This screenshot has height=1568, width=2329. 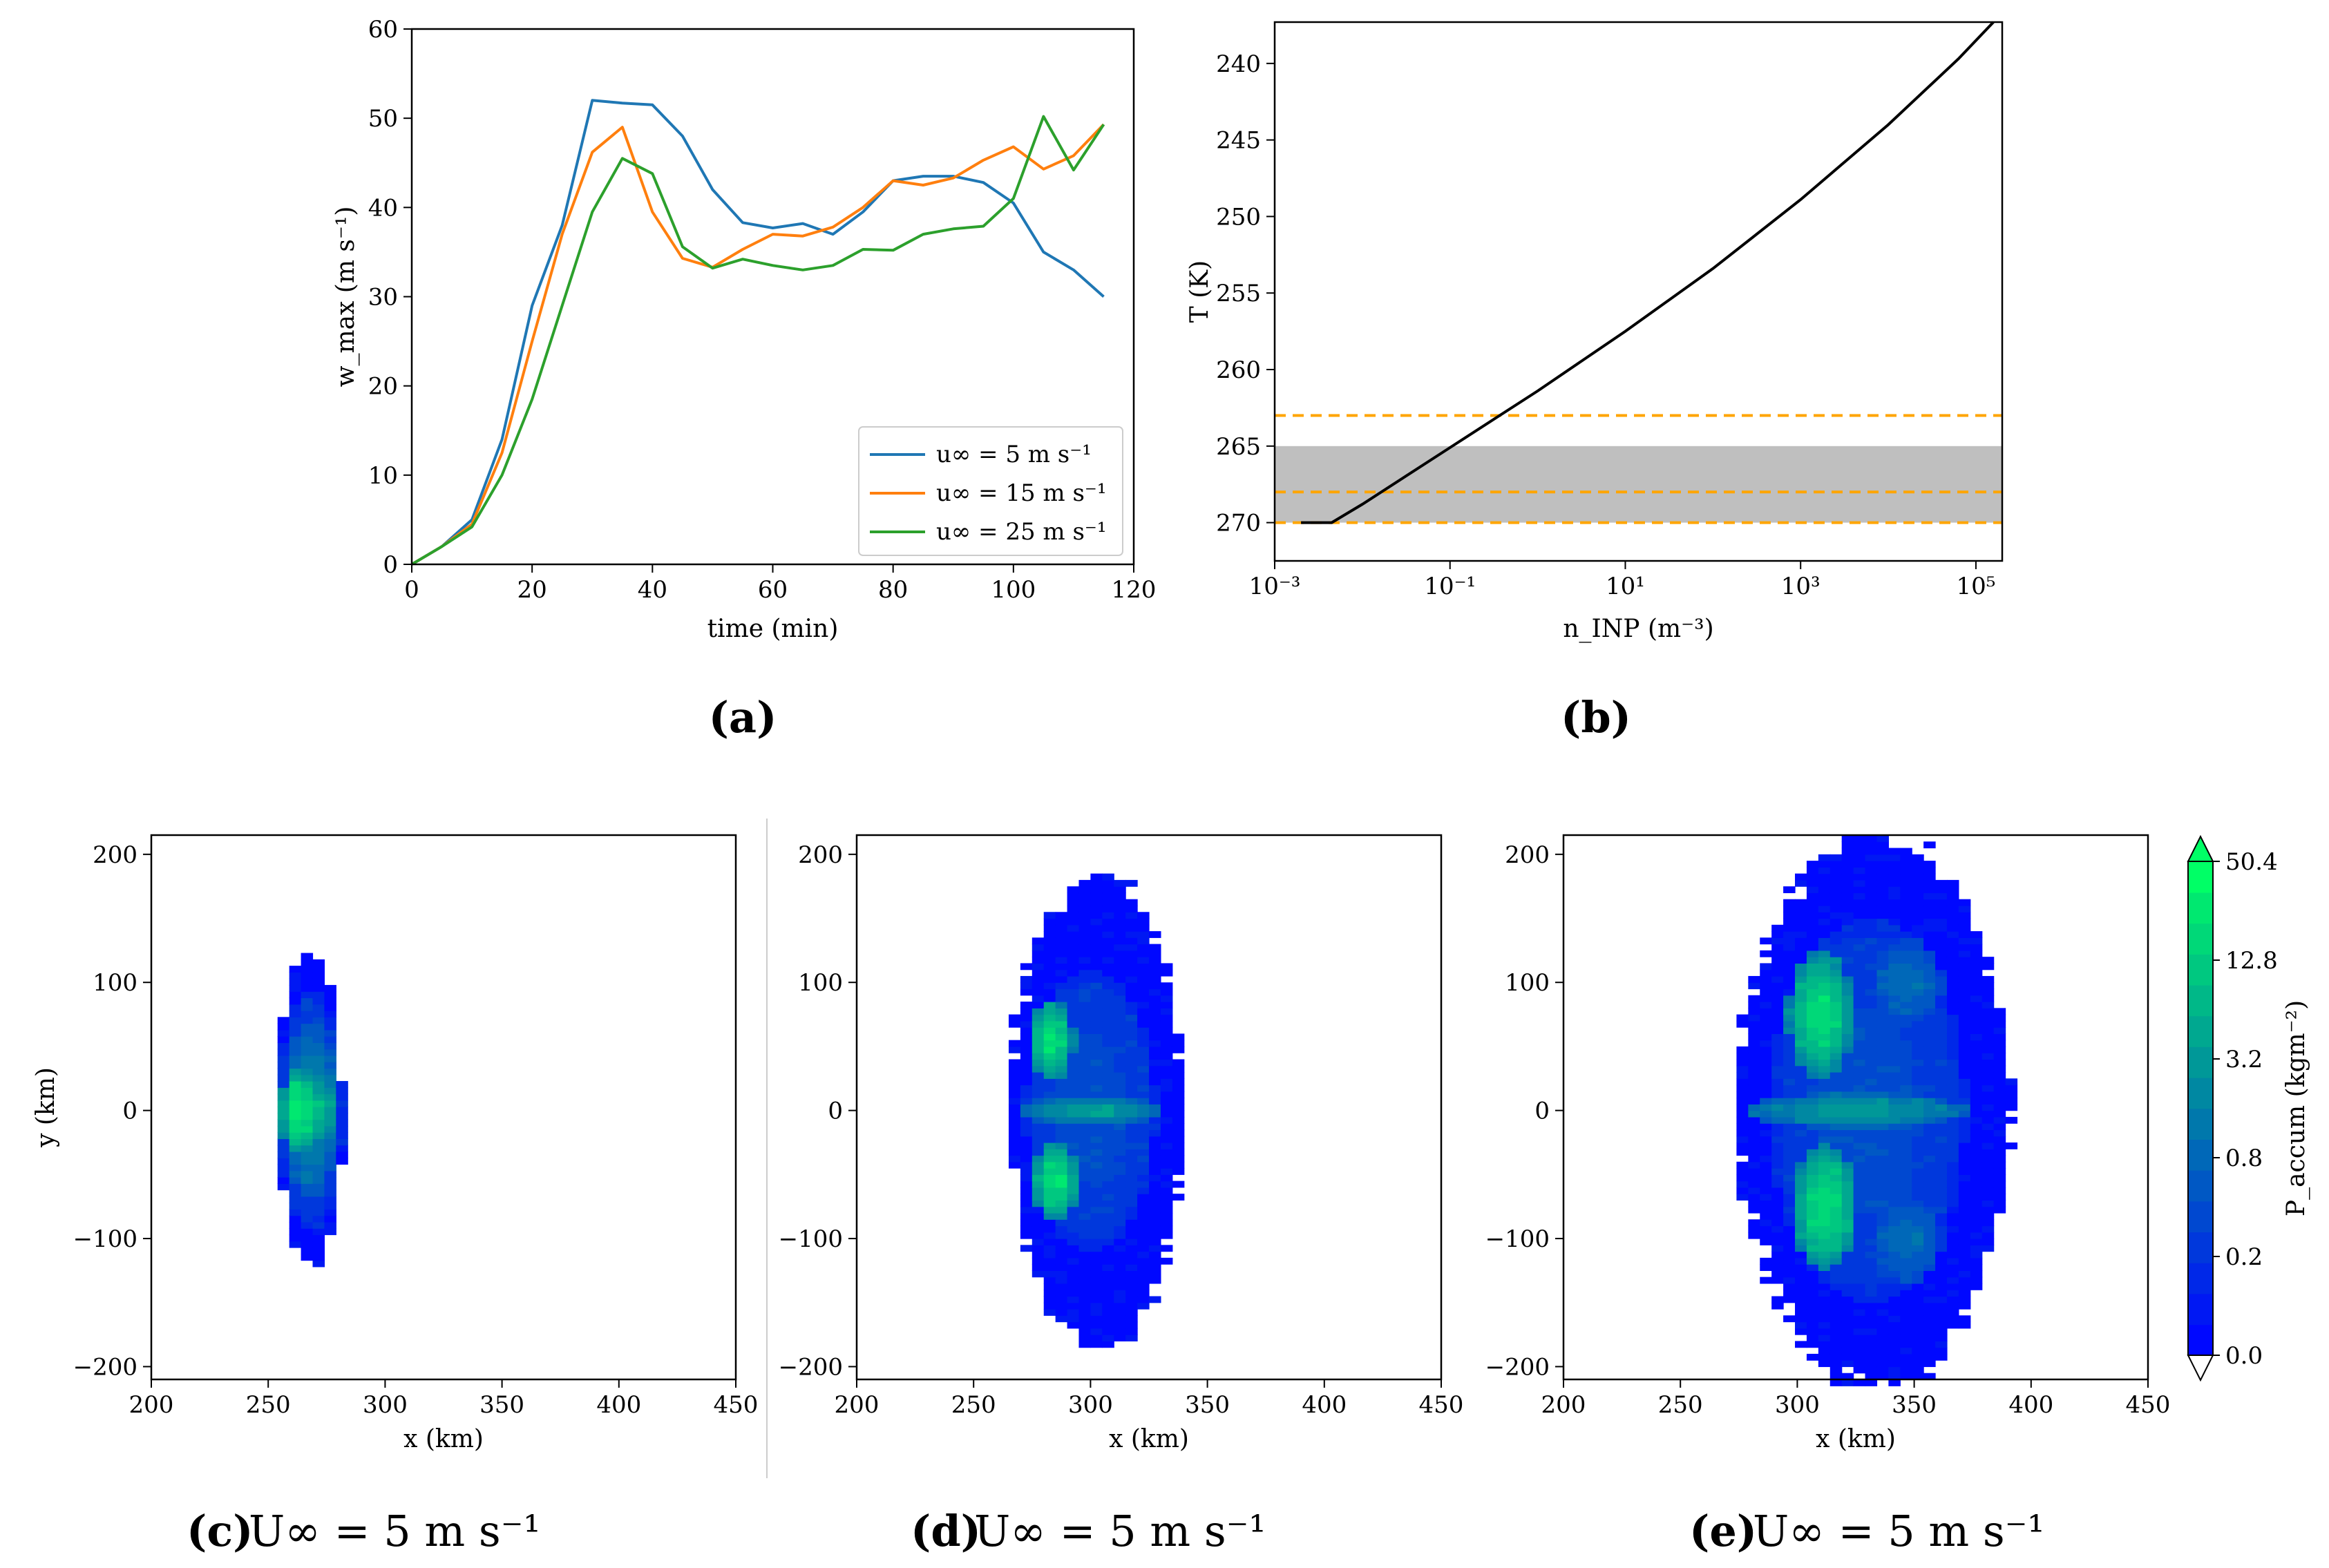 What do you see at coordinates (652, 590) in the screenshot?
I see `x-tick-label: 40` at bounding box center [652, 590].